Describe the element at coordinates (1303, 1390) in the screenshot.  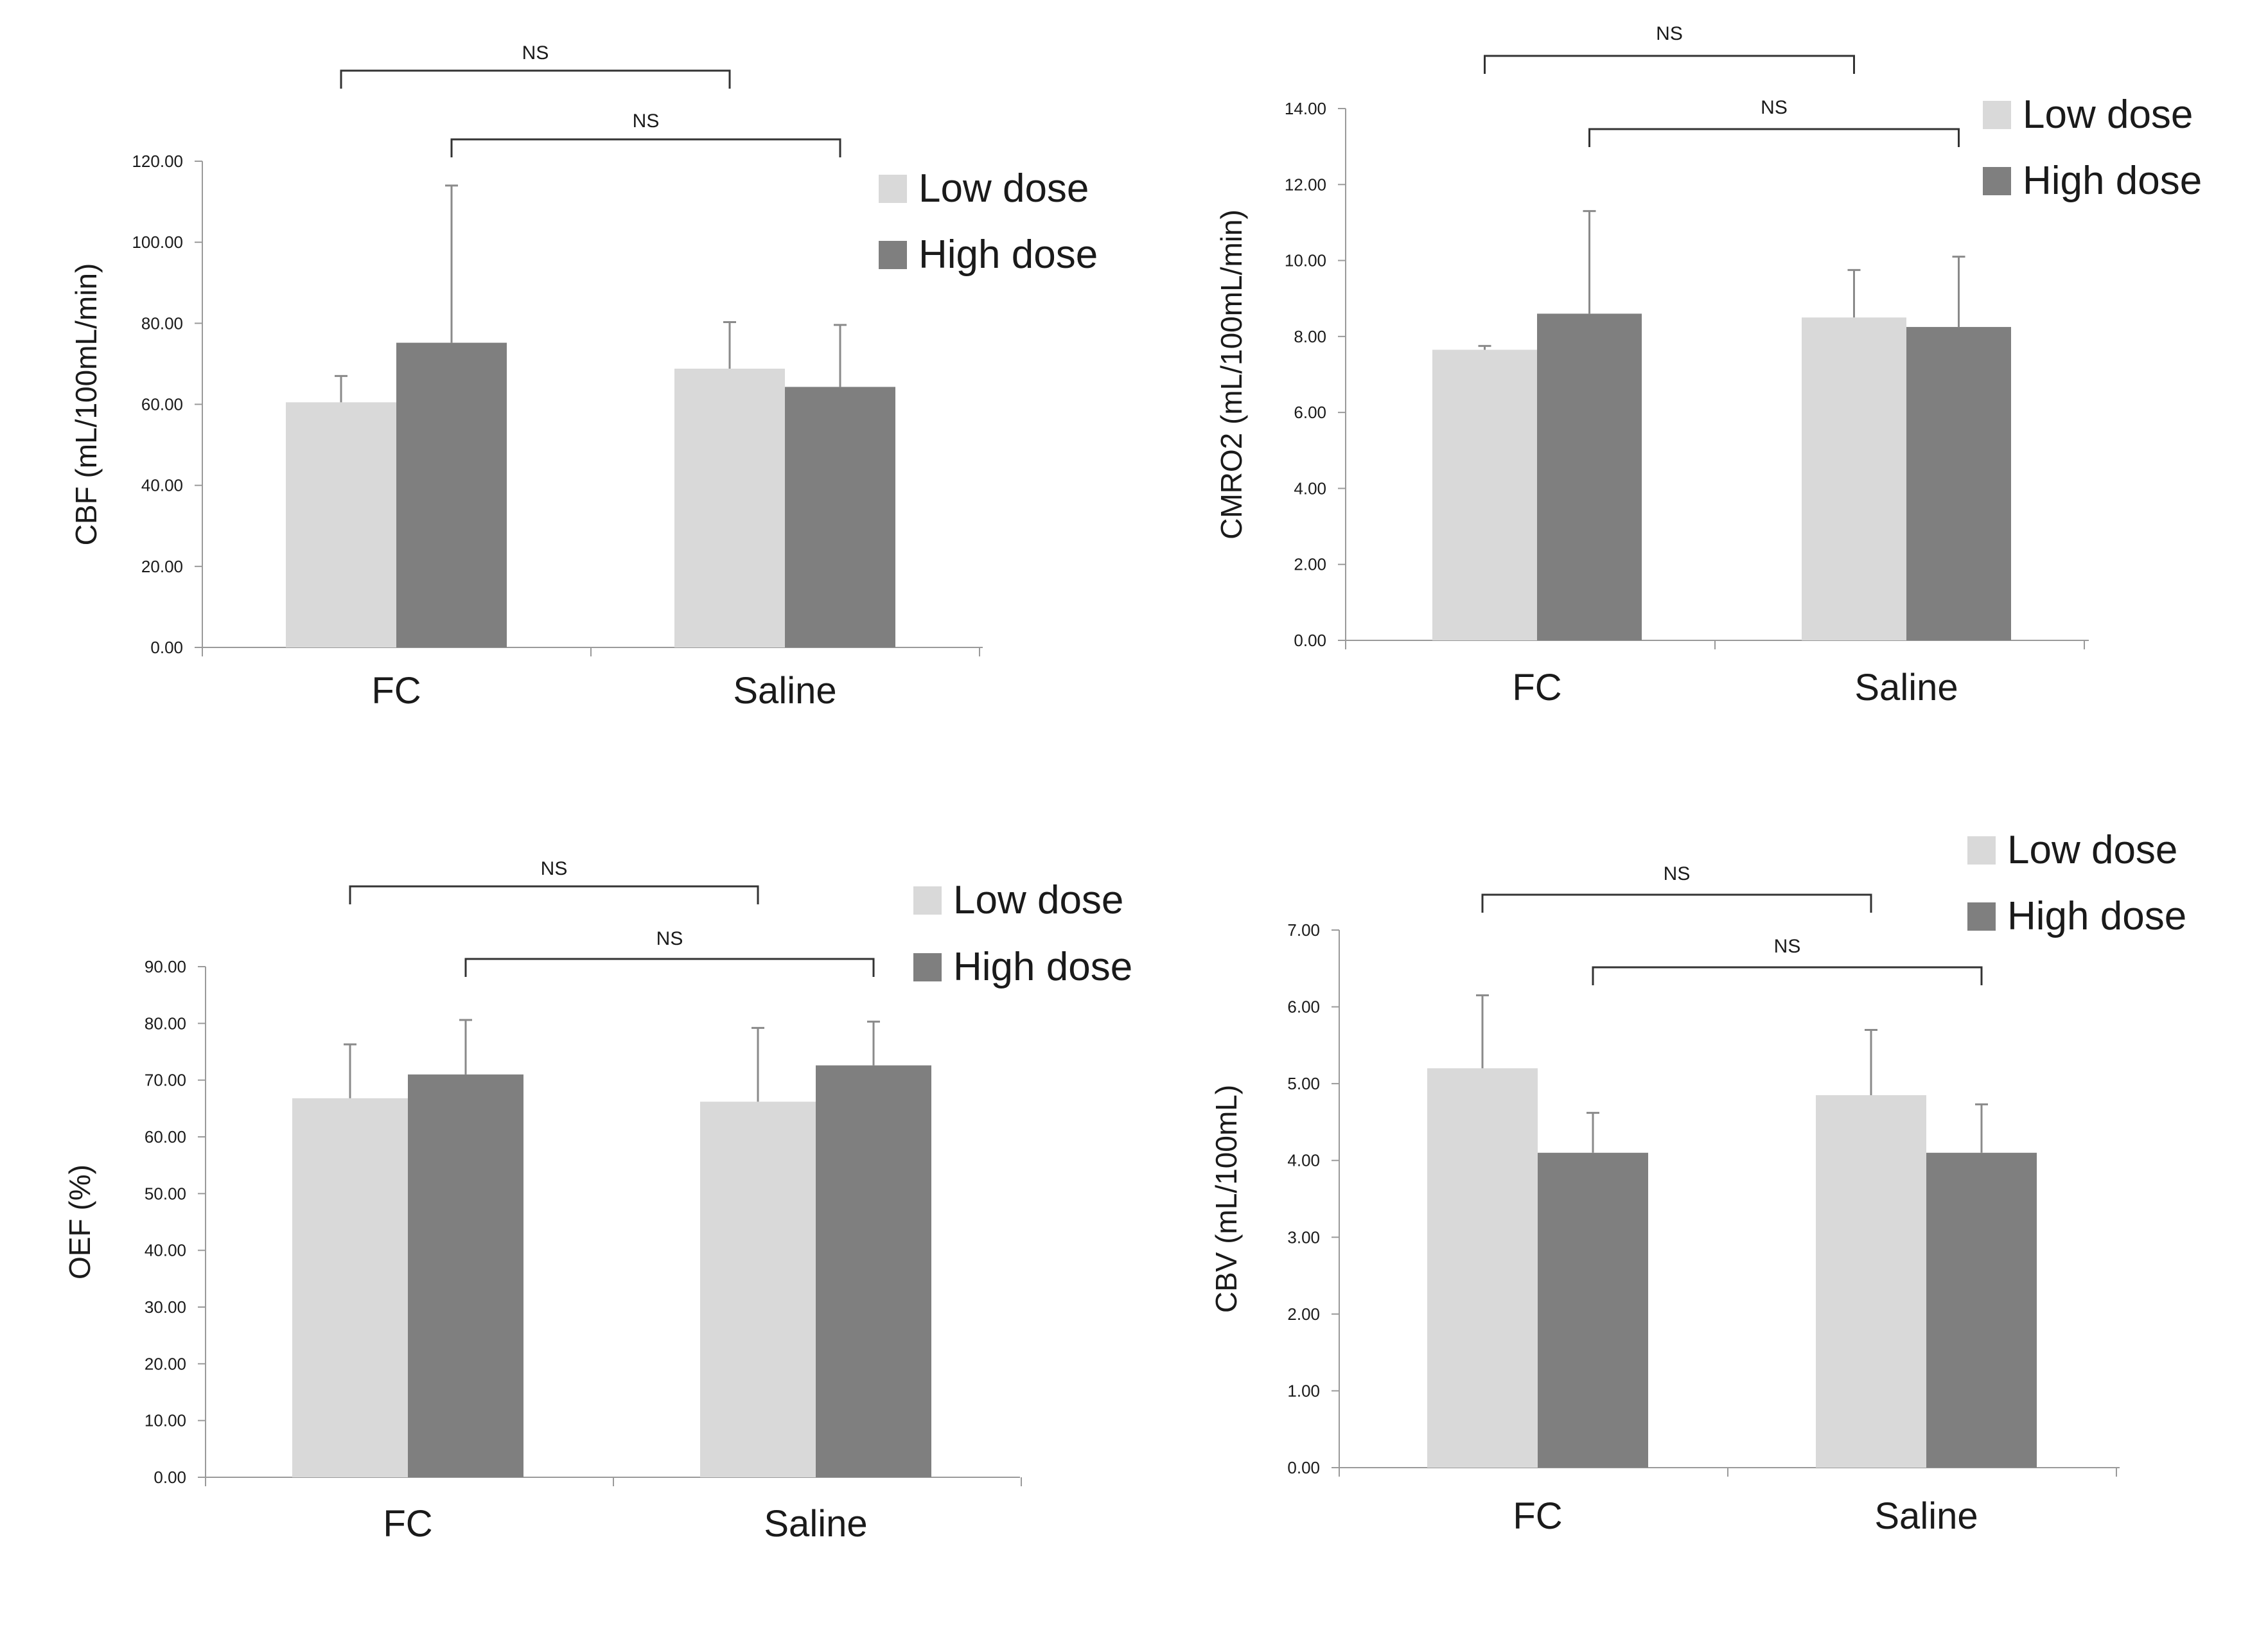
I see `y-tick-label: 1.00` at that location.